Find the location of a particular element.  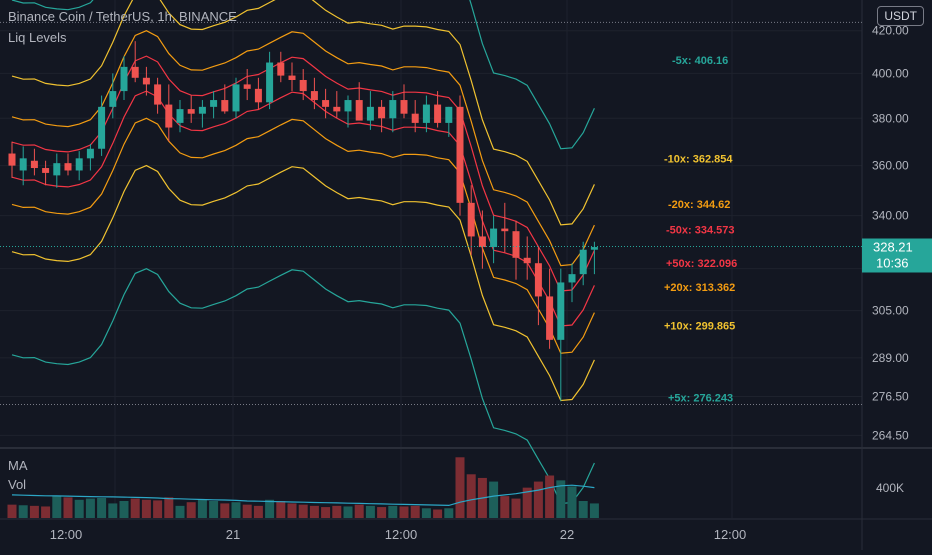

price-tick-label: 360.00 is located at coordinates (890, 166).